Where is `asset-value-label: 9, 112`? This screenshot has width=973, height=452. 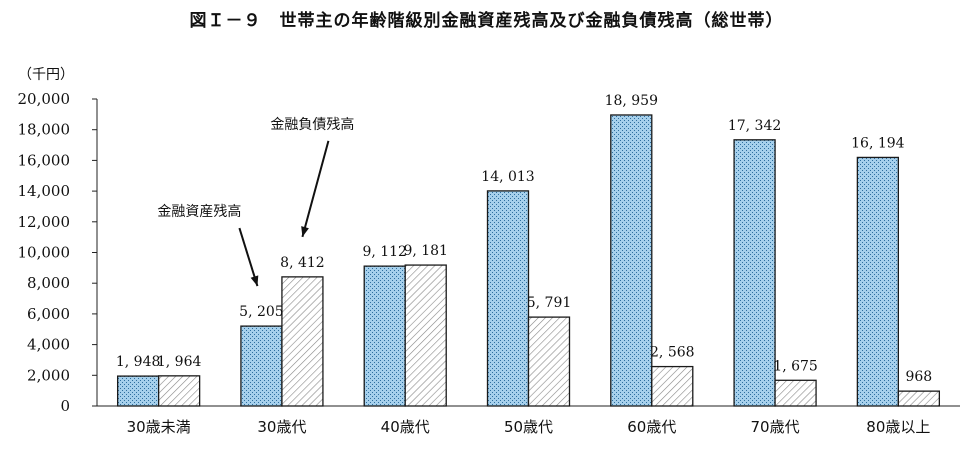 asset-value-label: 9, 112 is located at coordinates (384, 252).